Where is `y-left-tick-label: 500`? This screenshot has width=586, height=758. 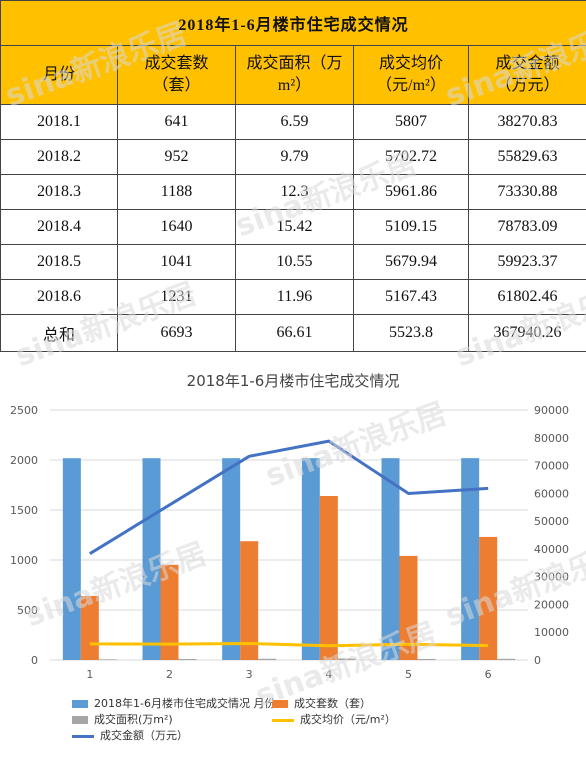 y-left-tick-label: 500 is located at coordinates (27, 610).